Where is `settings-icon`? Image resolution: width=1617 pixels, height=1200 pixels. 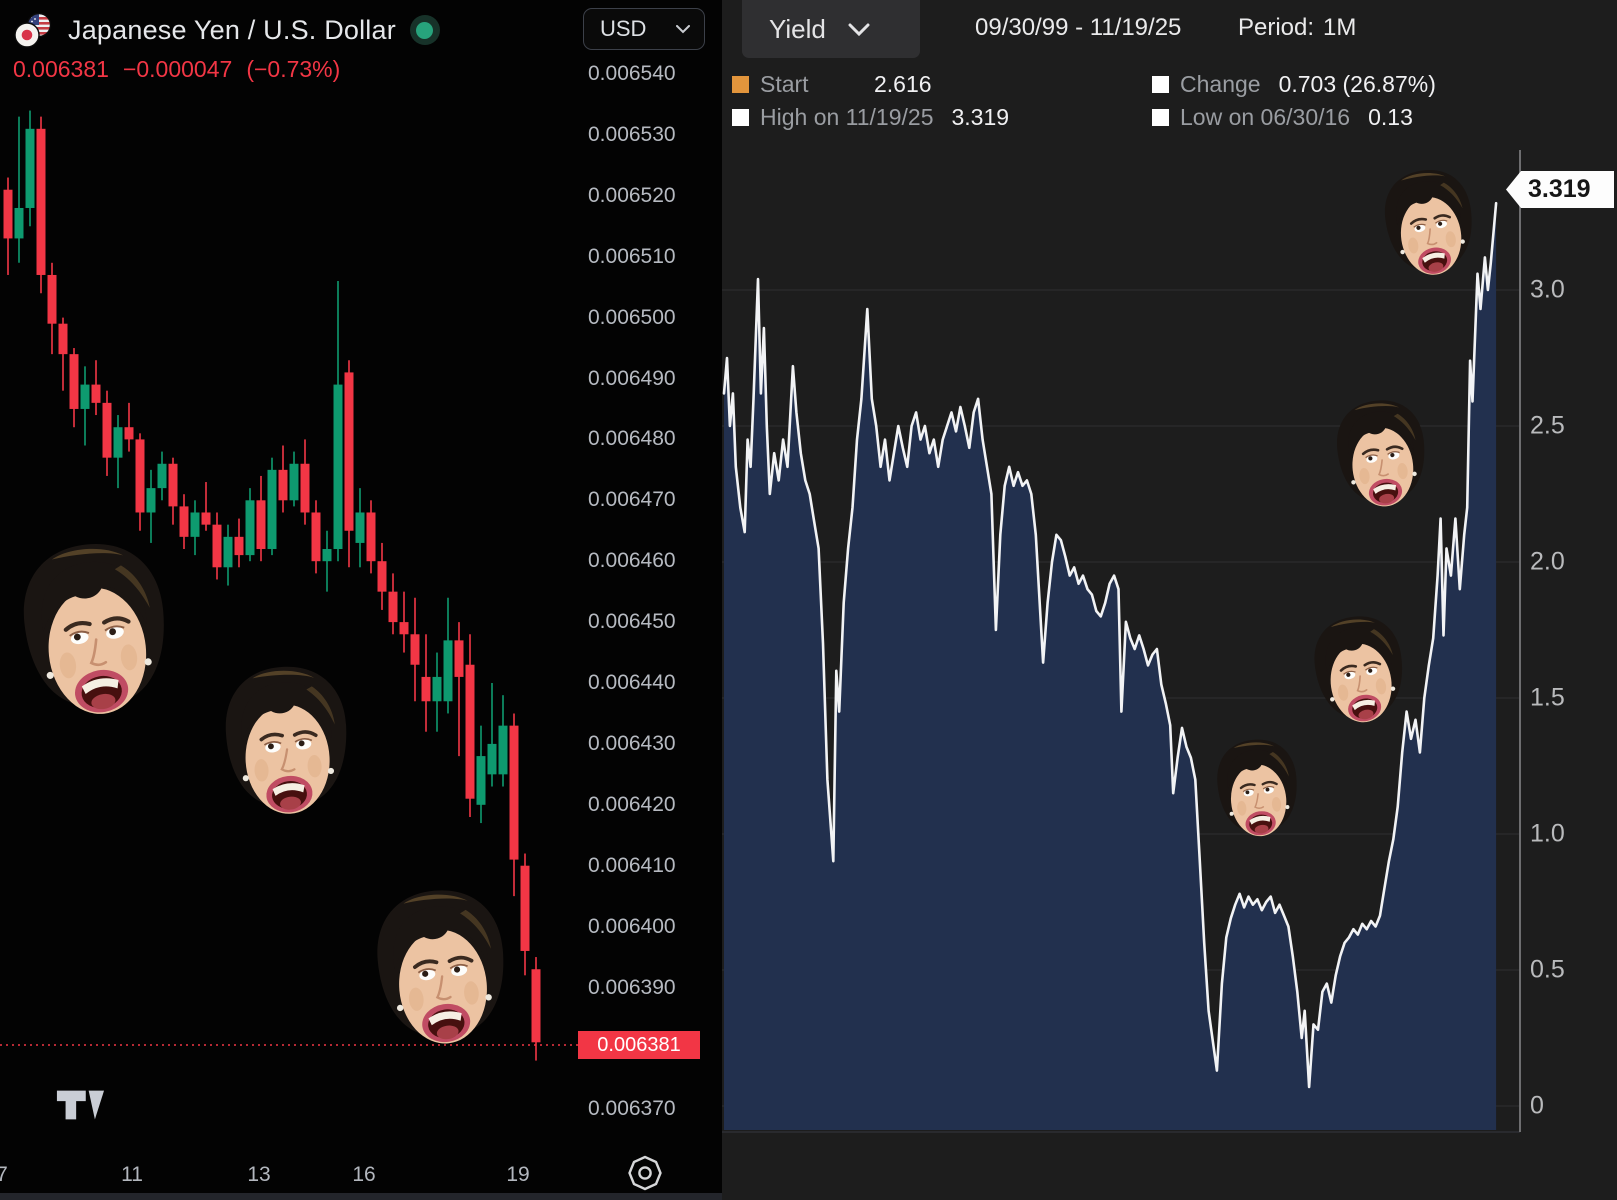
settings-icon is located at coordinates (645, 1173).